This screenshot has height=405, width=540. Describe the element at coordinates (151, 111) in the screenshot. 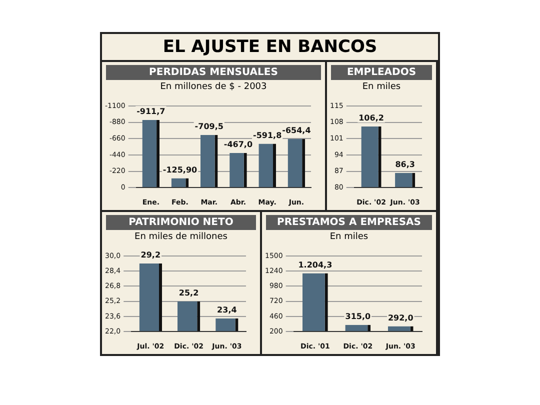

I see `data-label: -911,7` at that location.